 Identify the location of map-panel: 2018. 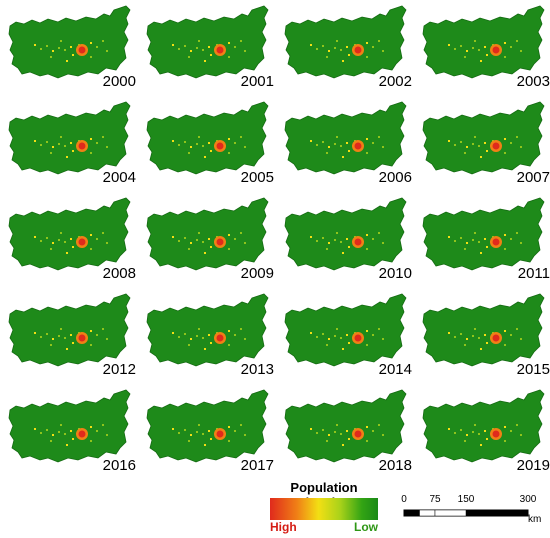
(350, 436).